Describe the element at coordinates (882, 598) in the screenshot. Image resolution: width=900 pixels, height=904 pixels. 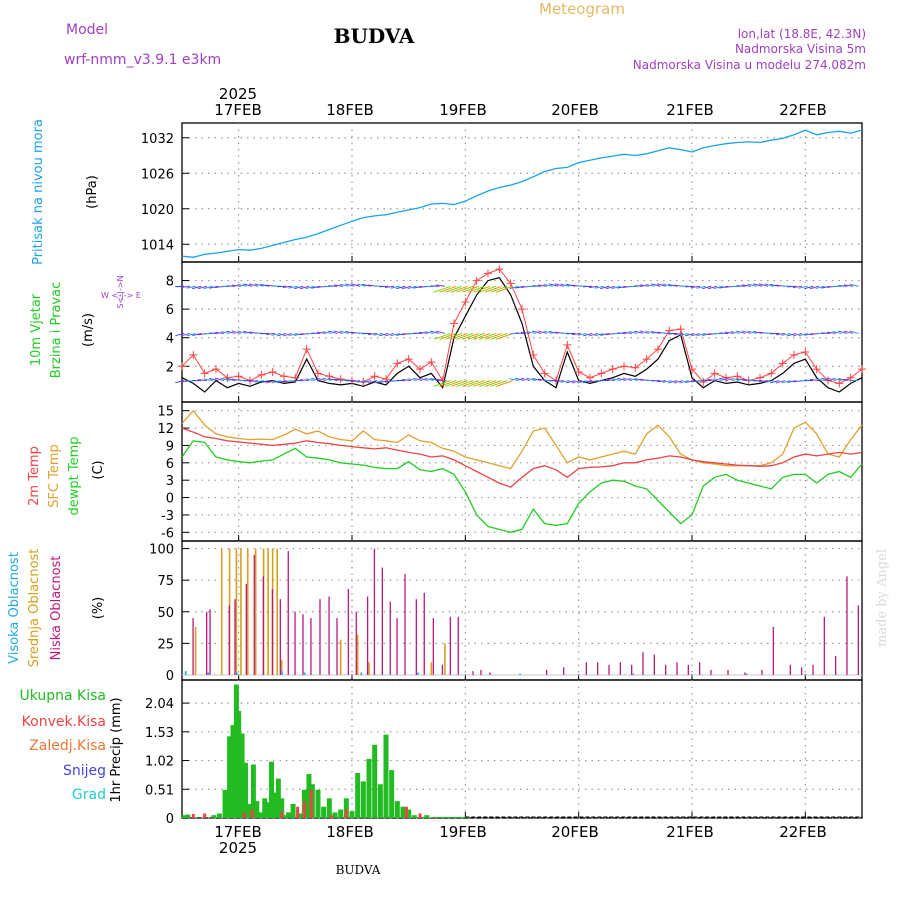
I see `watermark: made by Angel` at that location.